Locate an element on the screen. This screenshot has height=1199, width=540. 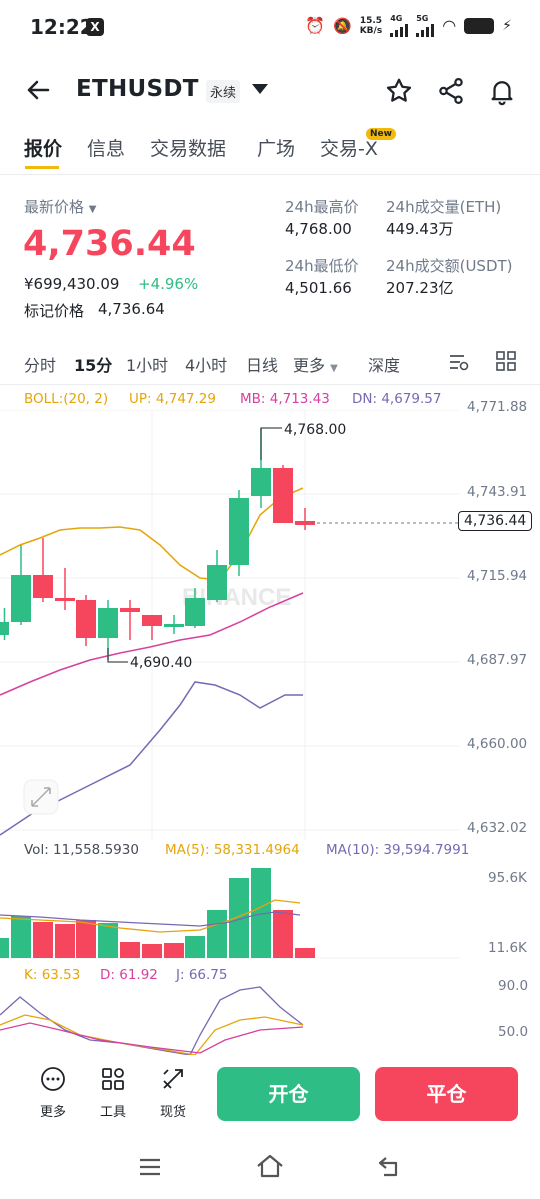
kdj-axis-top: 90.0 is located at coordinates (513, 986).